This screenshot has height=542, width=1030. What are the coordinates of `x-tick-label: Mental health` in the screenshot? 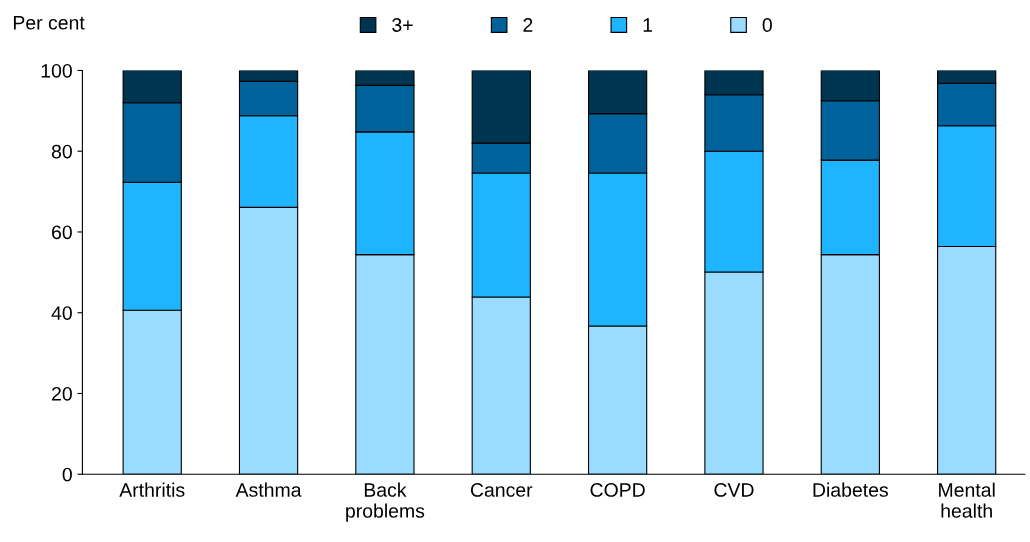 It's located at (967, 500).